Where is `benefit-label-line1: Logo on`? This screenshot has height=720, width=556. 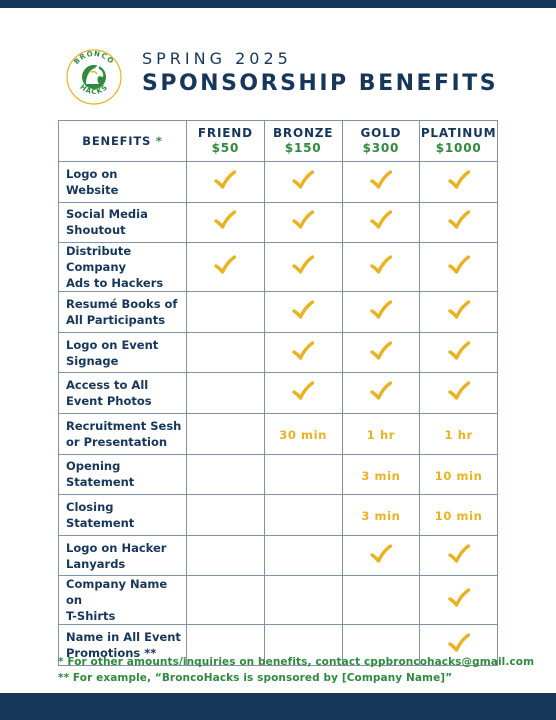
benefit-label-line1: Logo on is located at coordinates (92, 173).